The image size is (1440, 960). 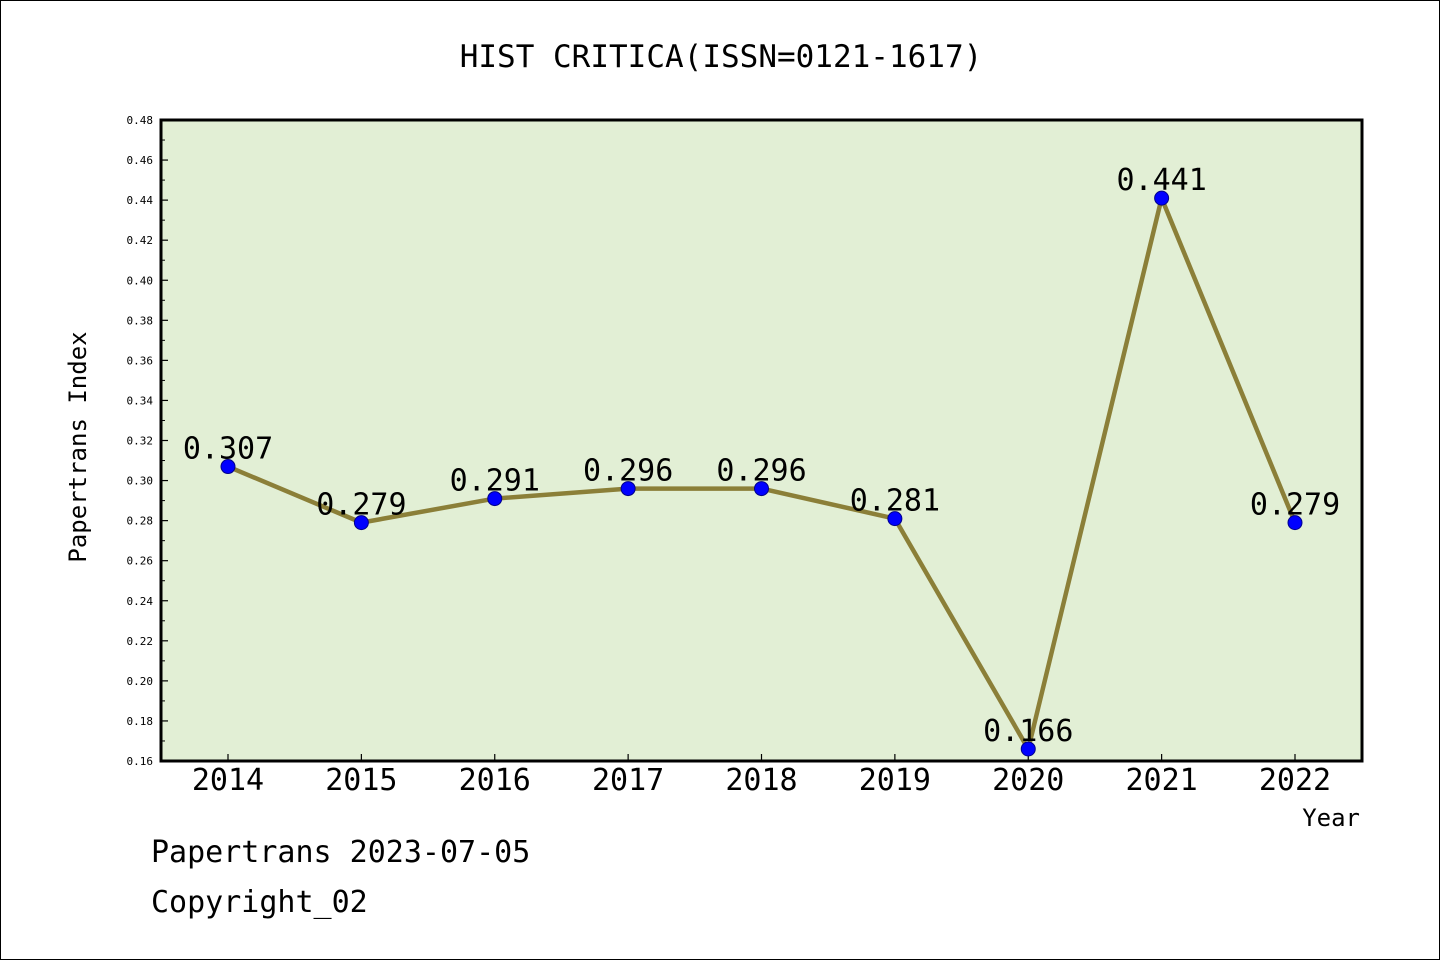 What do you see at coordinates (1162, 780) in the screenshot?
I see `x-tick-label: 2021` at bounding box center [1162, 780].